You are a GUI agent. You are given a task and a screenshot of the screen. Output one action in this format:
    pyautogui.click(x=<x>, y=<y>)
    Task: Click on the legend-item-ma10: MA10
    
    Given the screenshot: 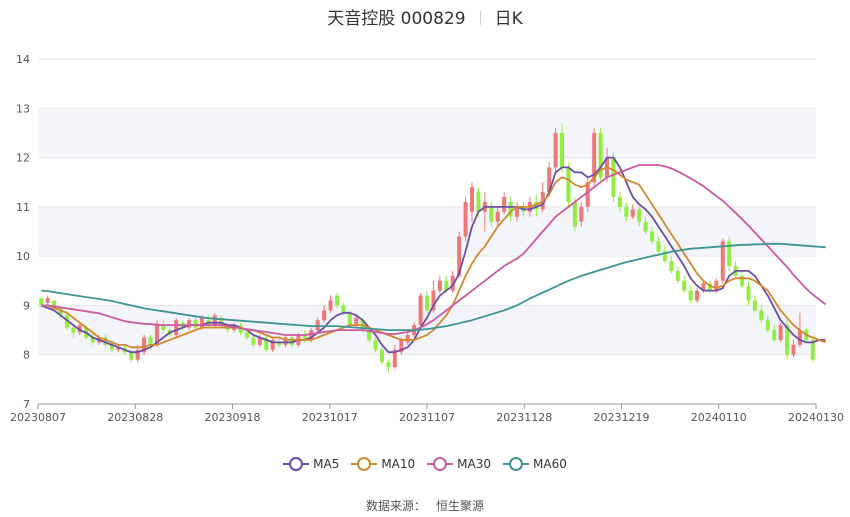 What is the action you would take?
    pyautogui.click(x=383, y=464)
    